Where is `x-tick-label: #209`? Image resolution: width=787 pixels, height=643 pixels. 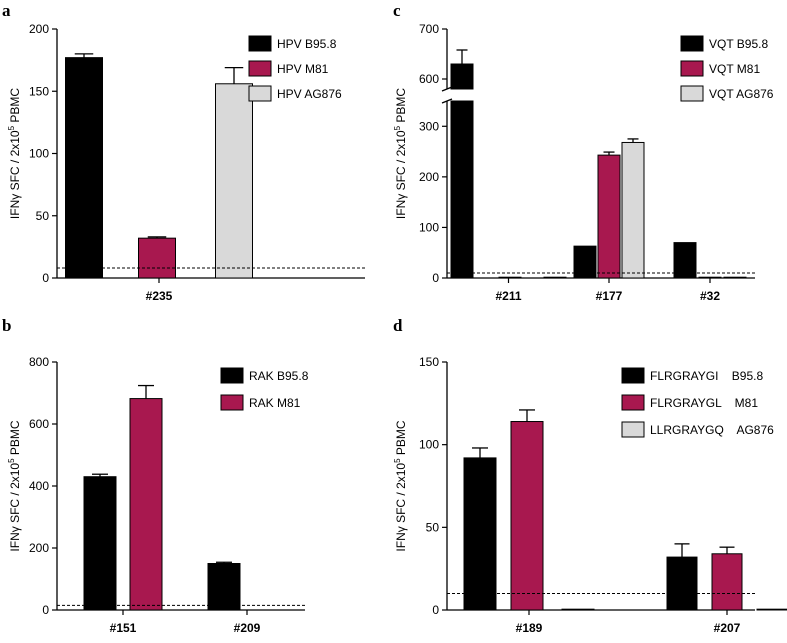 x-tick-label: #209 is located at coordinates (247, 628).